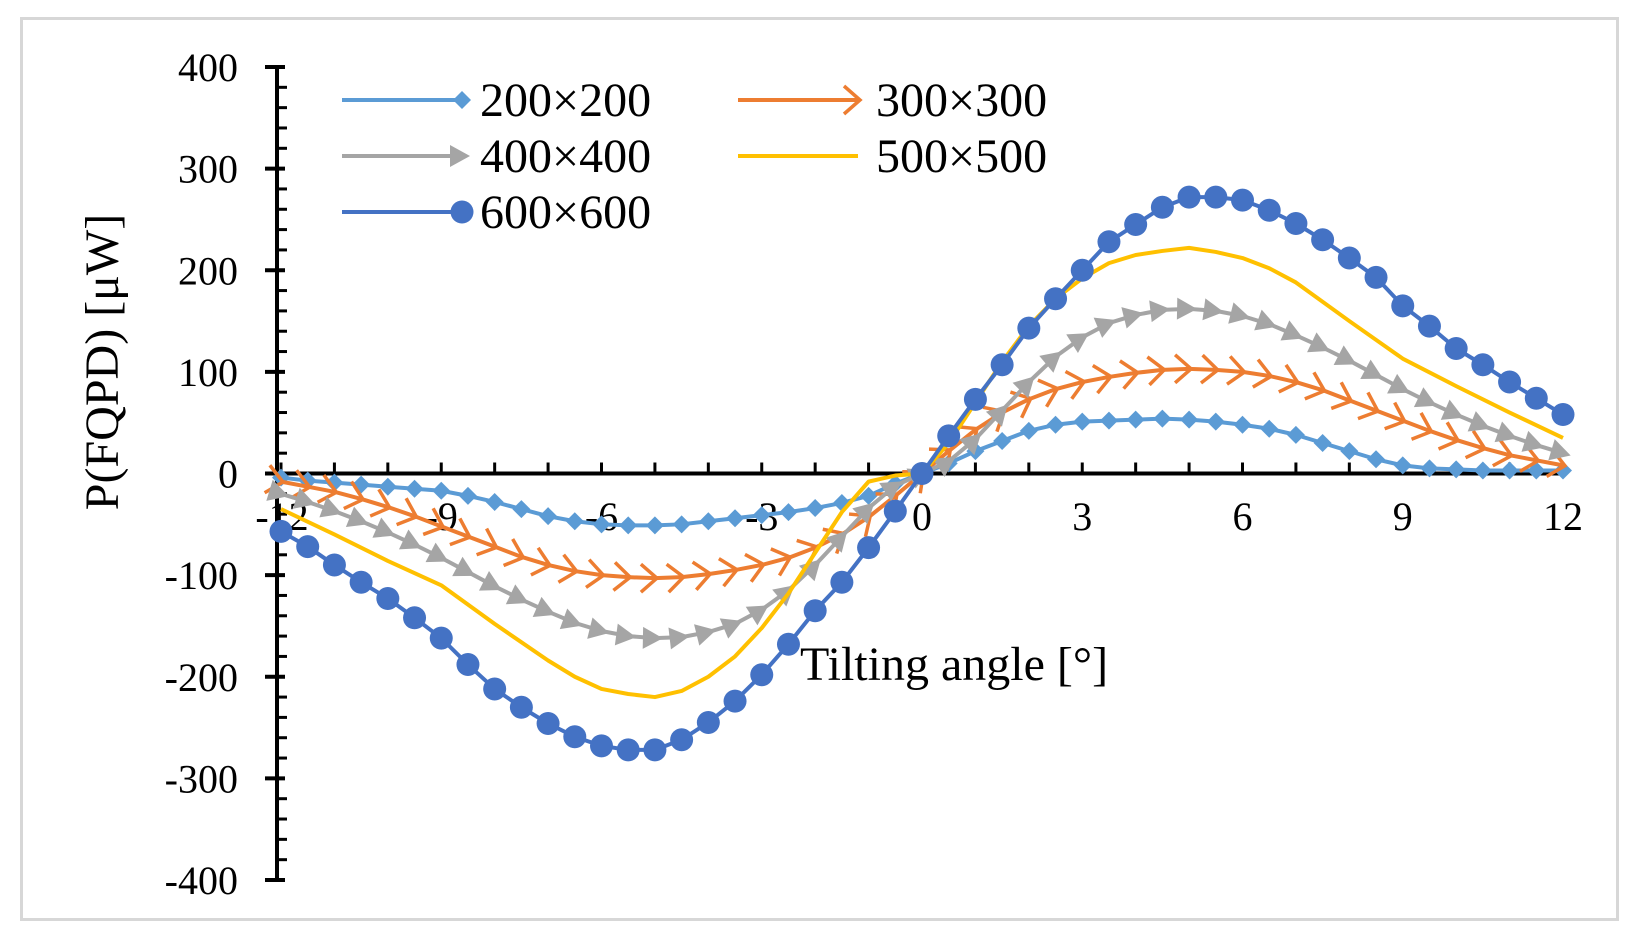 The image size is (1640, 941). Describe the element at coordinates (102, 362) in the screenshot. I see `y-axis-title: P(FQPD) [μW]` at that location.